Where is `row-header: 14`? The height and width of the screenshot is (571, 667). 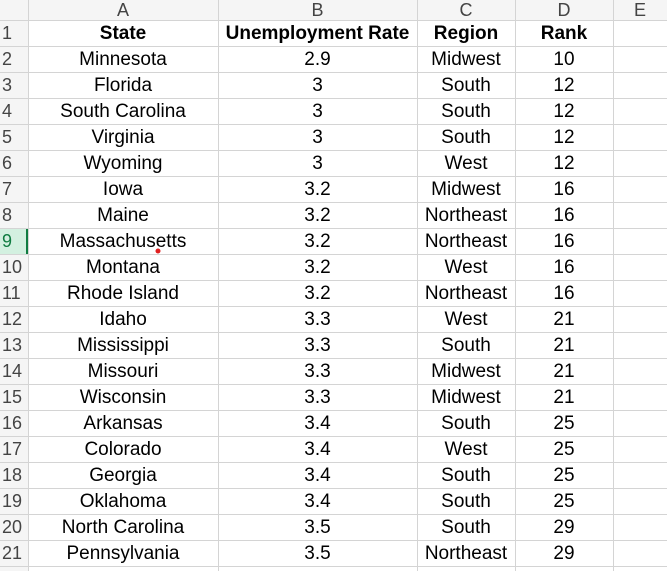 row-header: 14 is located at coordinates (12, 371).